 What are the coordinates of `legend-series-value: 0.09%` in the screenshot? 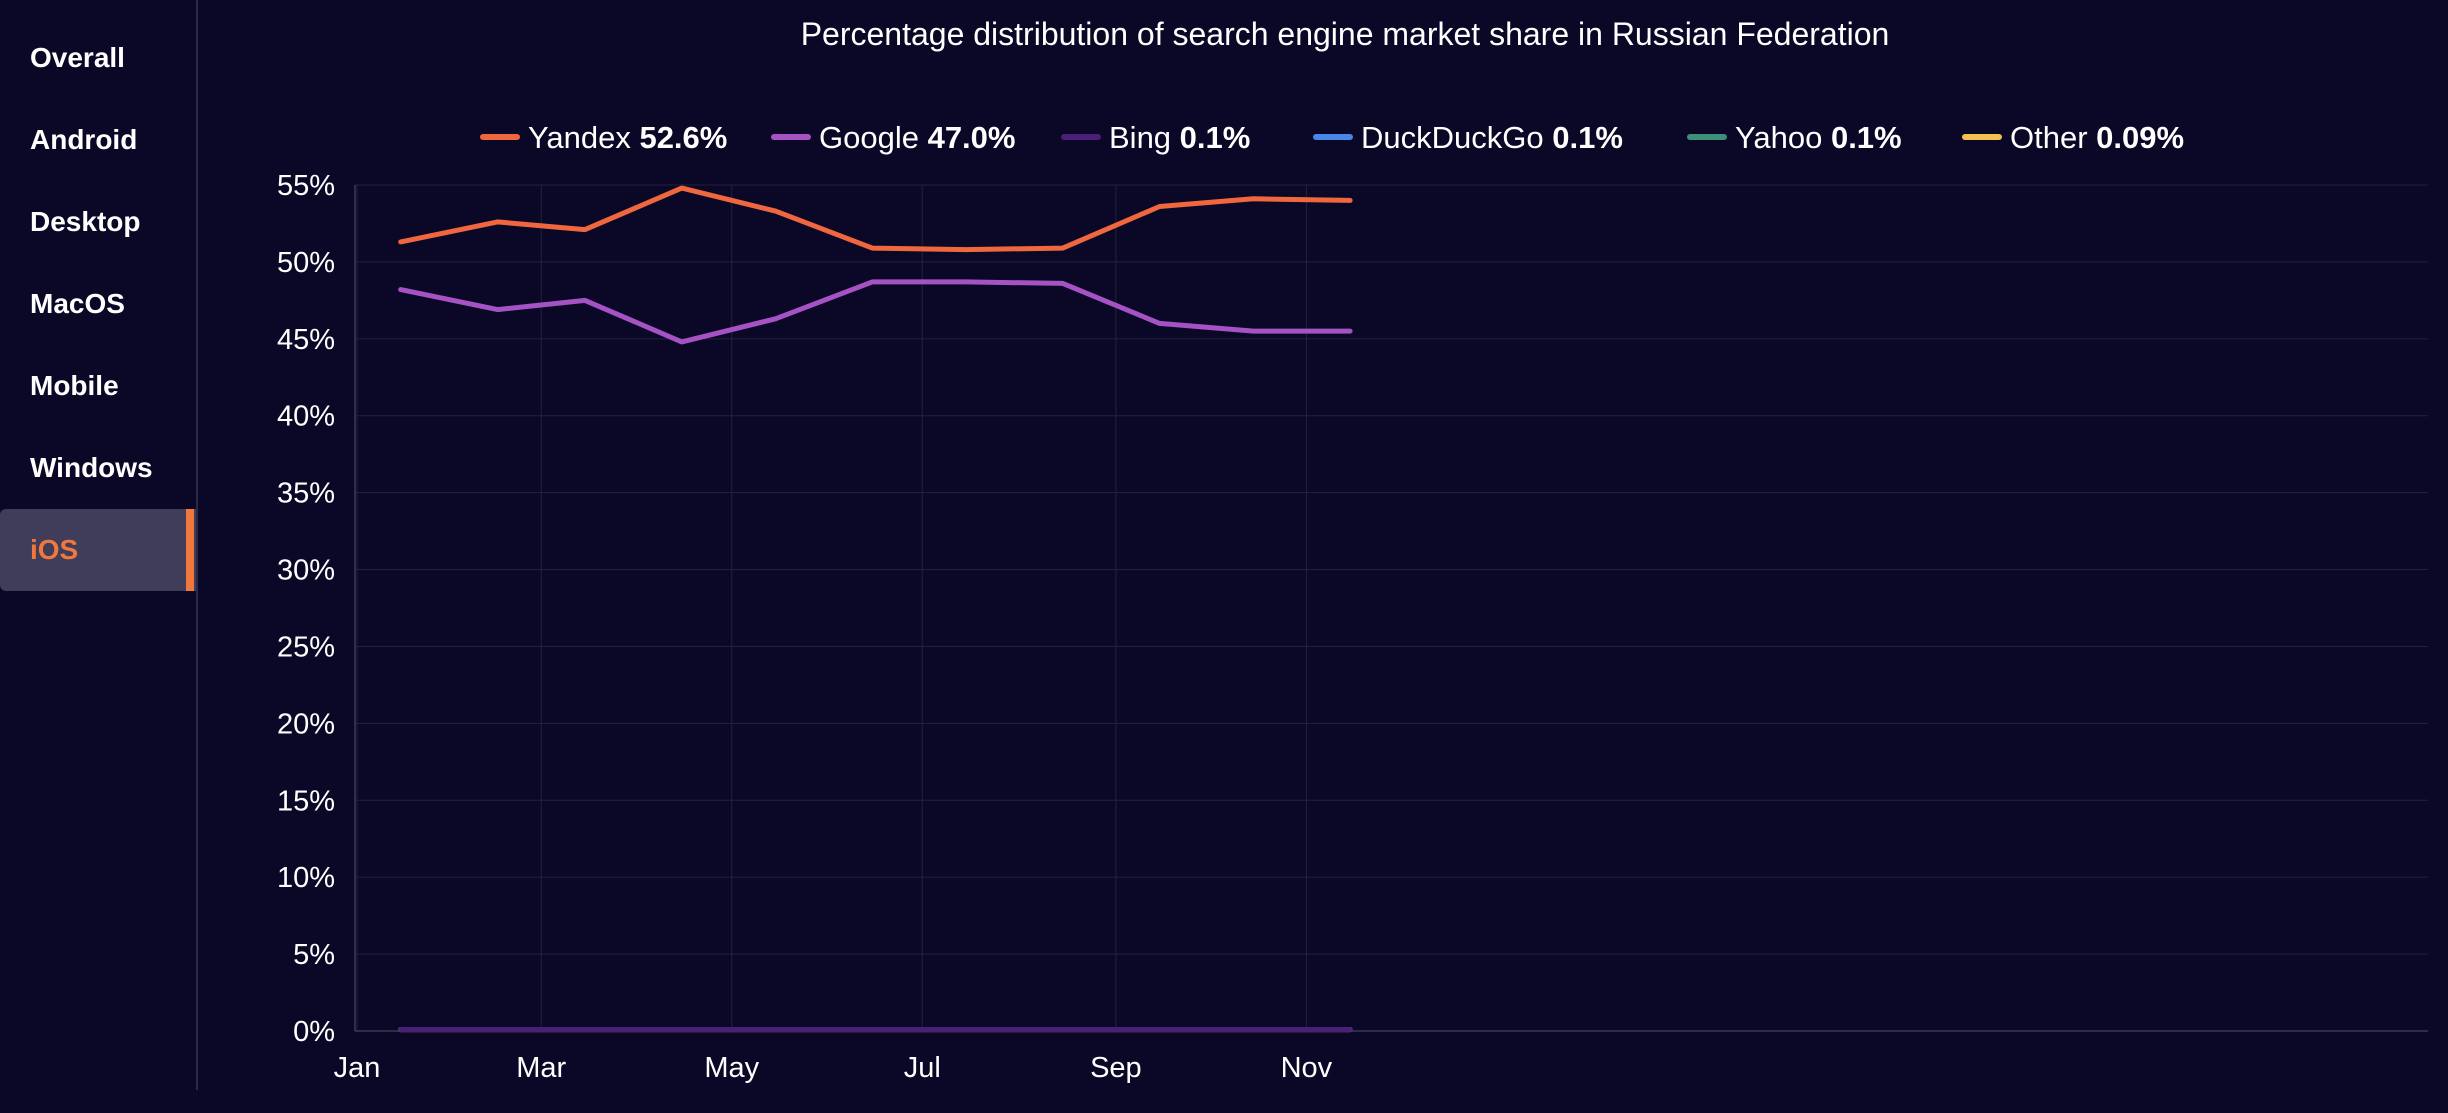 It's located at (2140, 137).